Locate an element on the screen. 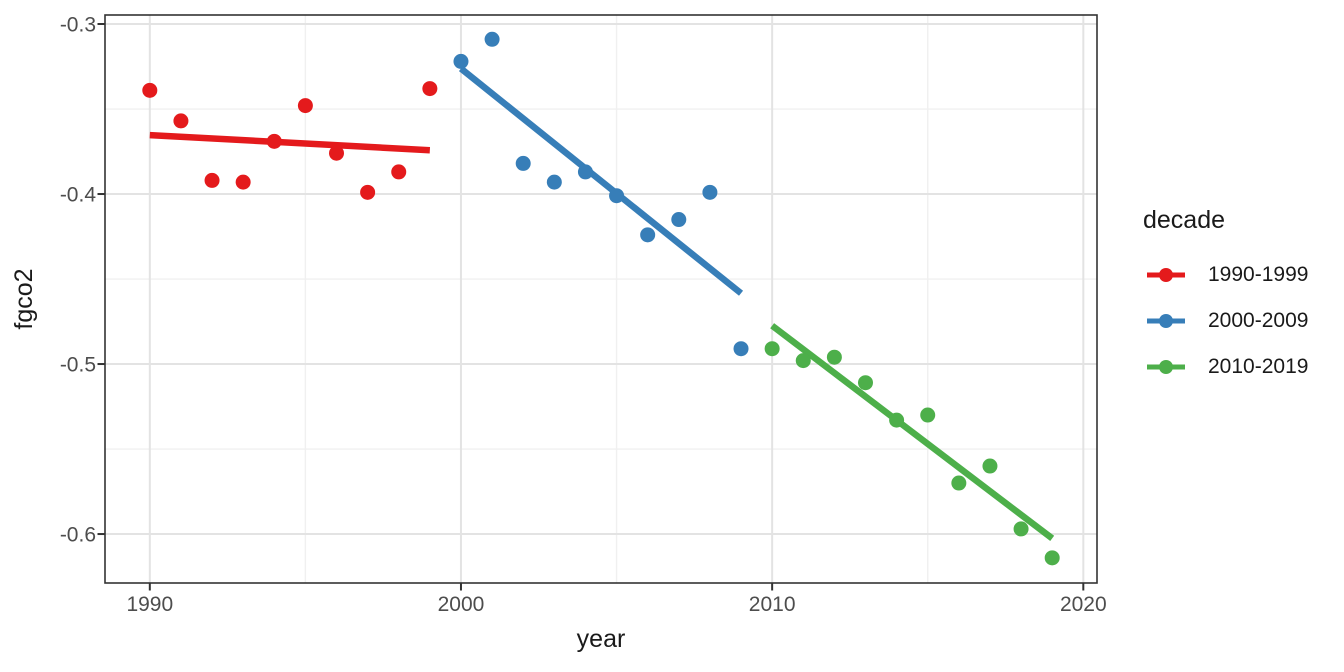  legend-item-label: 1990-1999 is located at coordinates (1258, 274).